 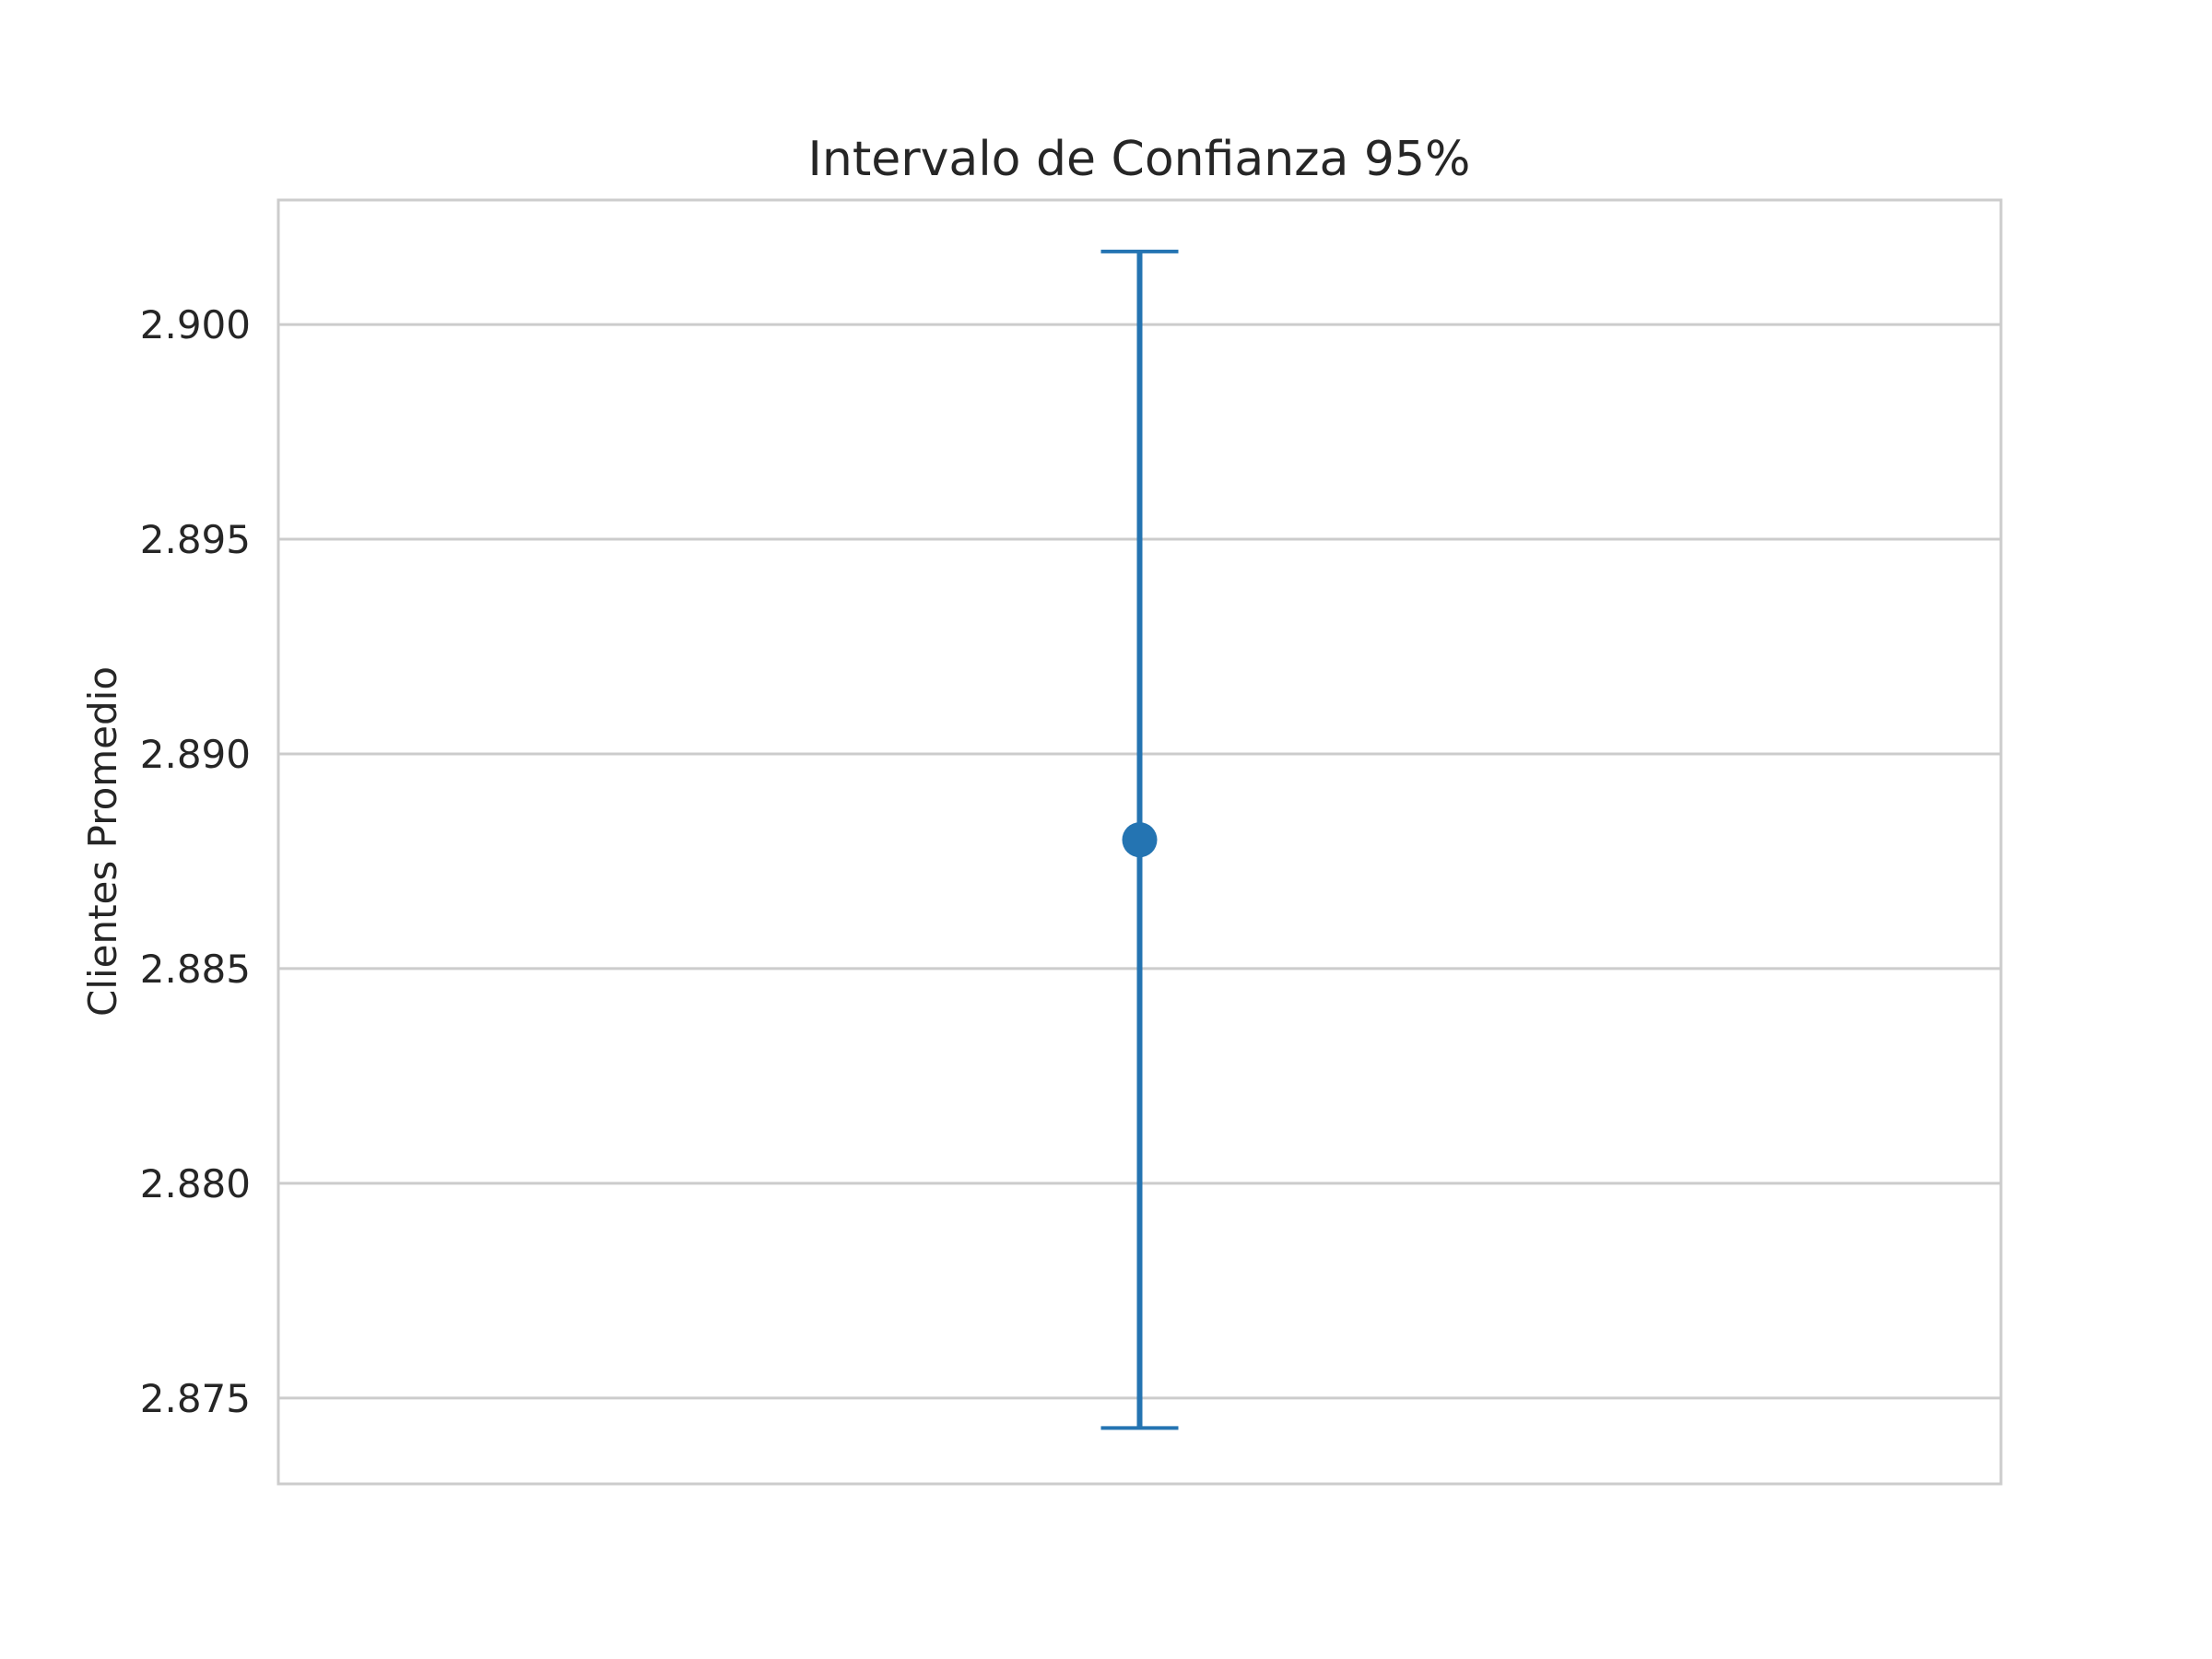 What do you see at coordinates (1139, 159) in the screenshot?
I see `chart-title: Intervalo de Confianza 95%` at bounding box center [1139, 159].